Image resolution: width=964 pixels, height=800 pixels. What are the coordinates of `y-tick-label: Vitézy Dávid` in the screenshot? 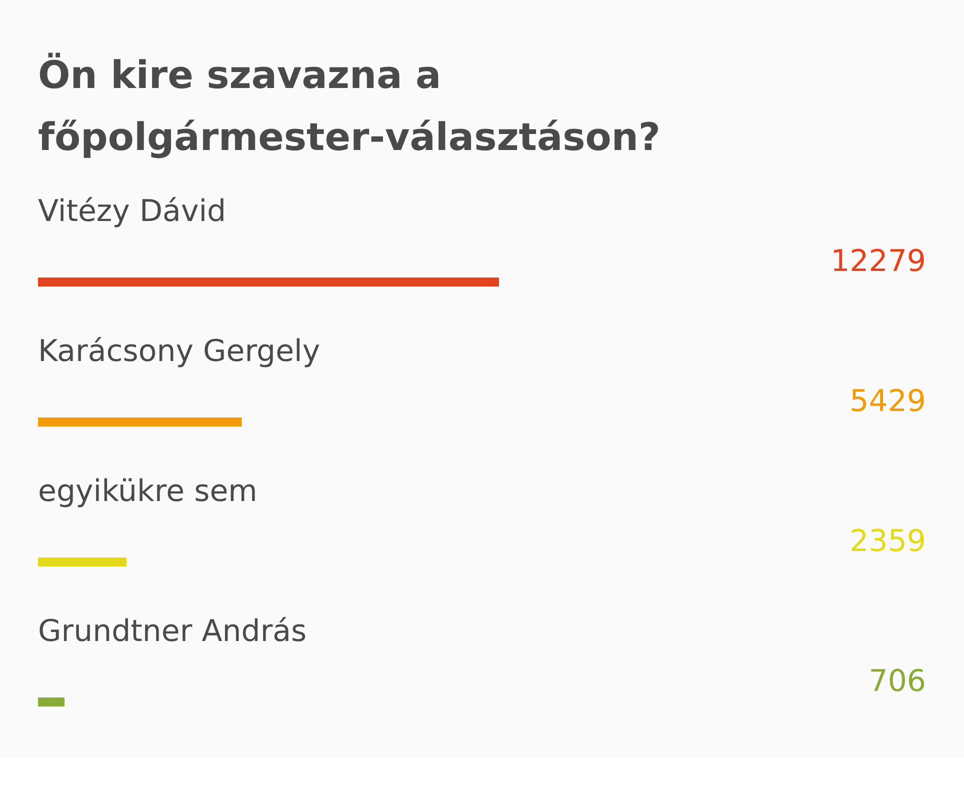 It's located at (132, 211).